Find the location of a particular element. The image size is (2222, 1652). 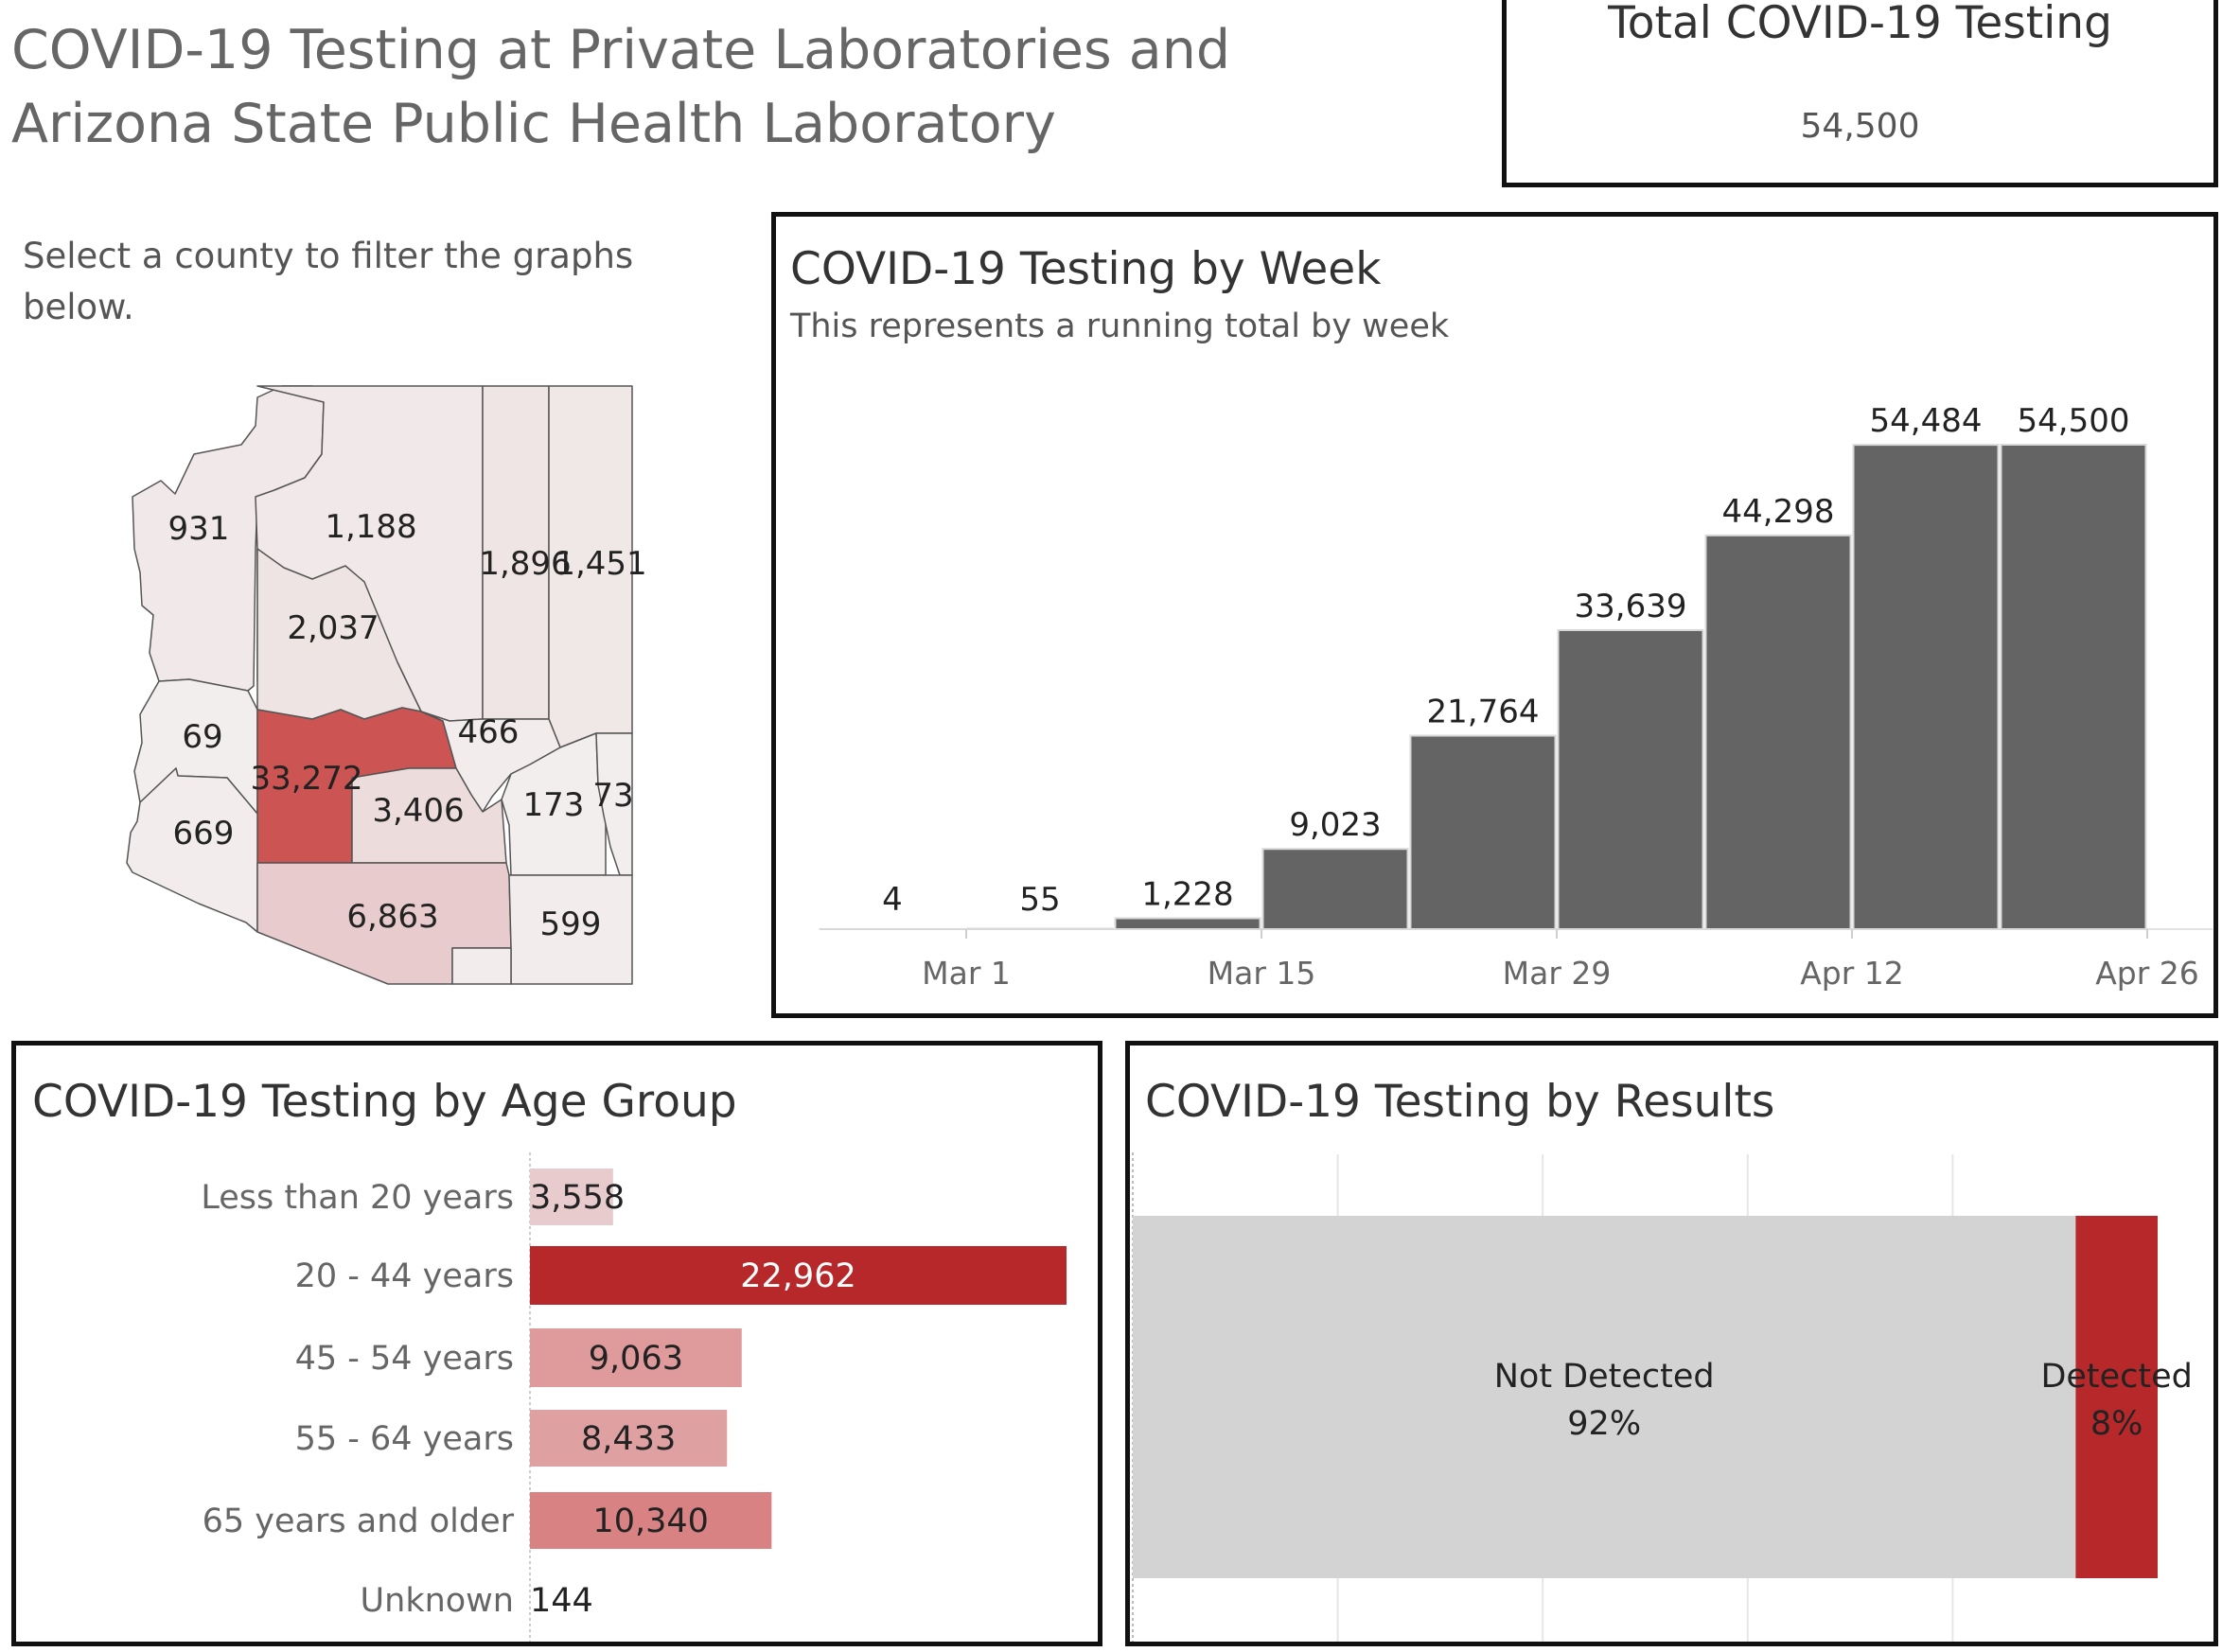

results-segment-percent: 8% is located at coordinates (2116, 1424).